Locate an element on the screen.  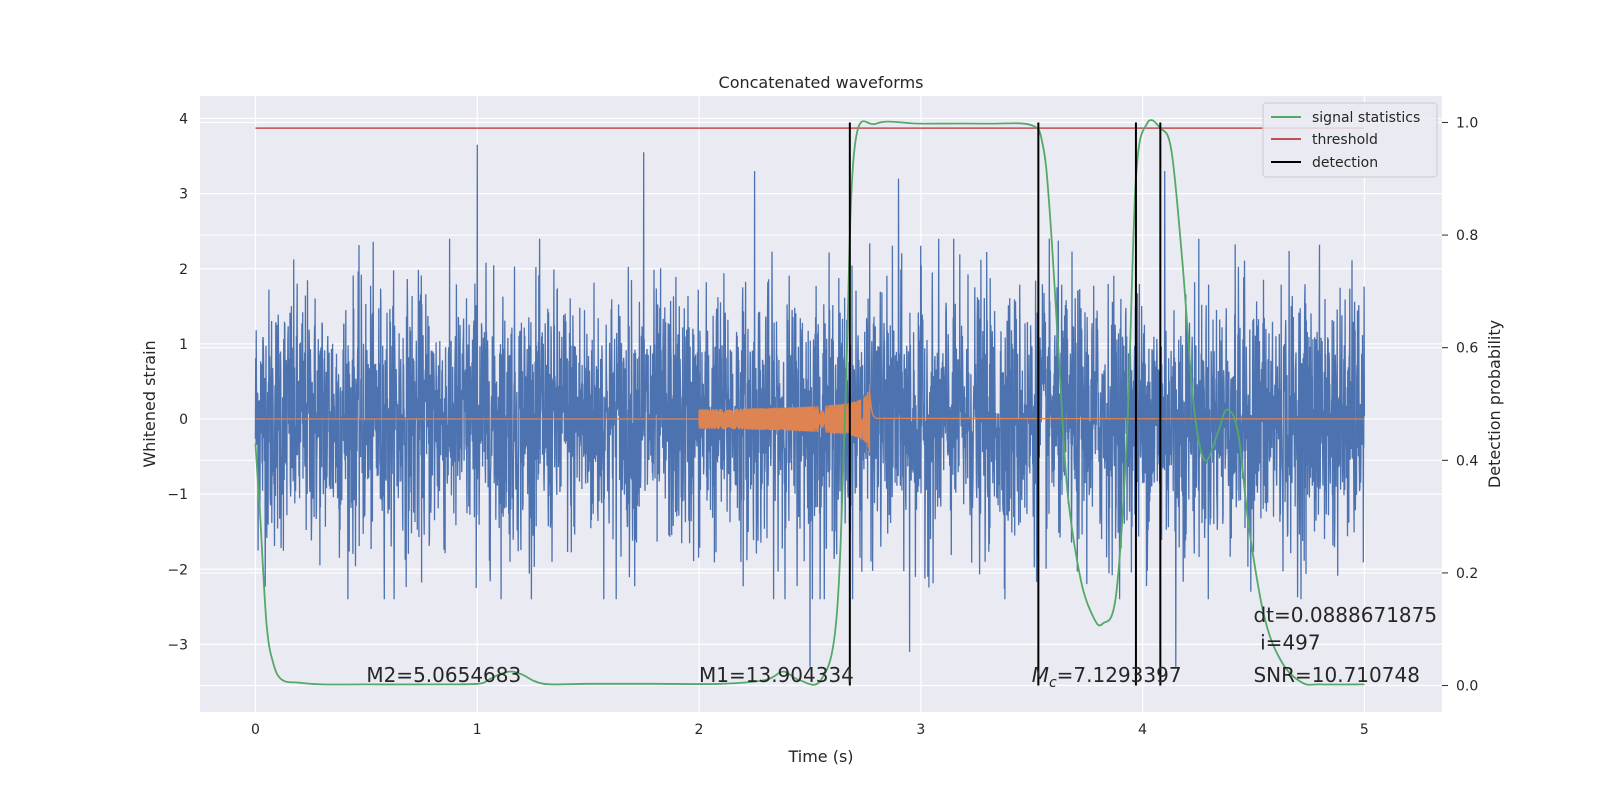
y-tick-label: −3 is located at coordinates (177, 645).